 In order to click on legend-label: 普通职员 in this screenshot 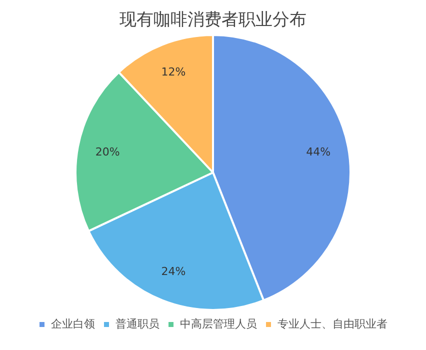, I will do `click(138, 323)`.